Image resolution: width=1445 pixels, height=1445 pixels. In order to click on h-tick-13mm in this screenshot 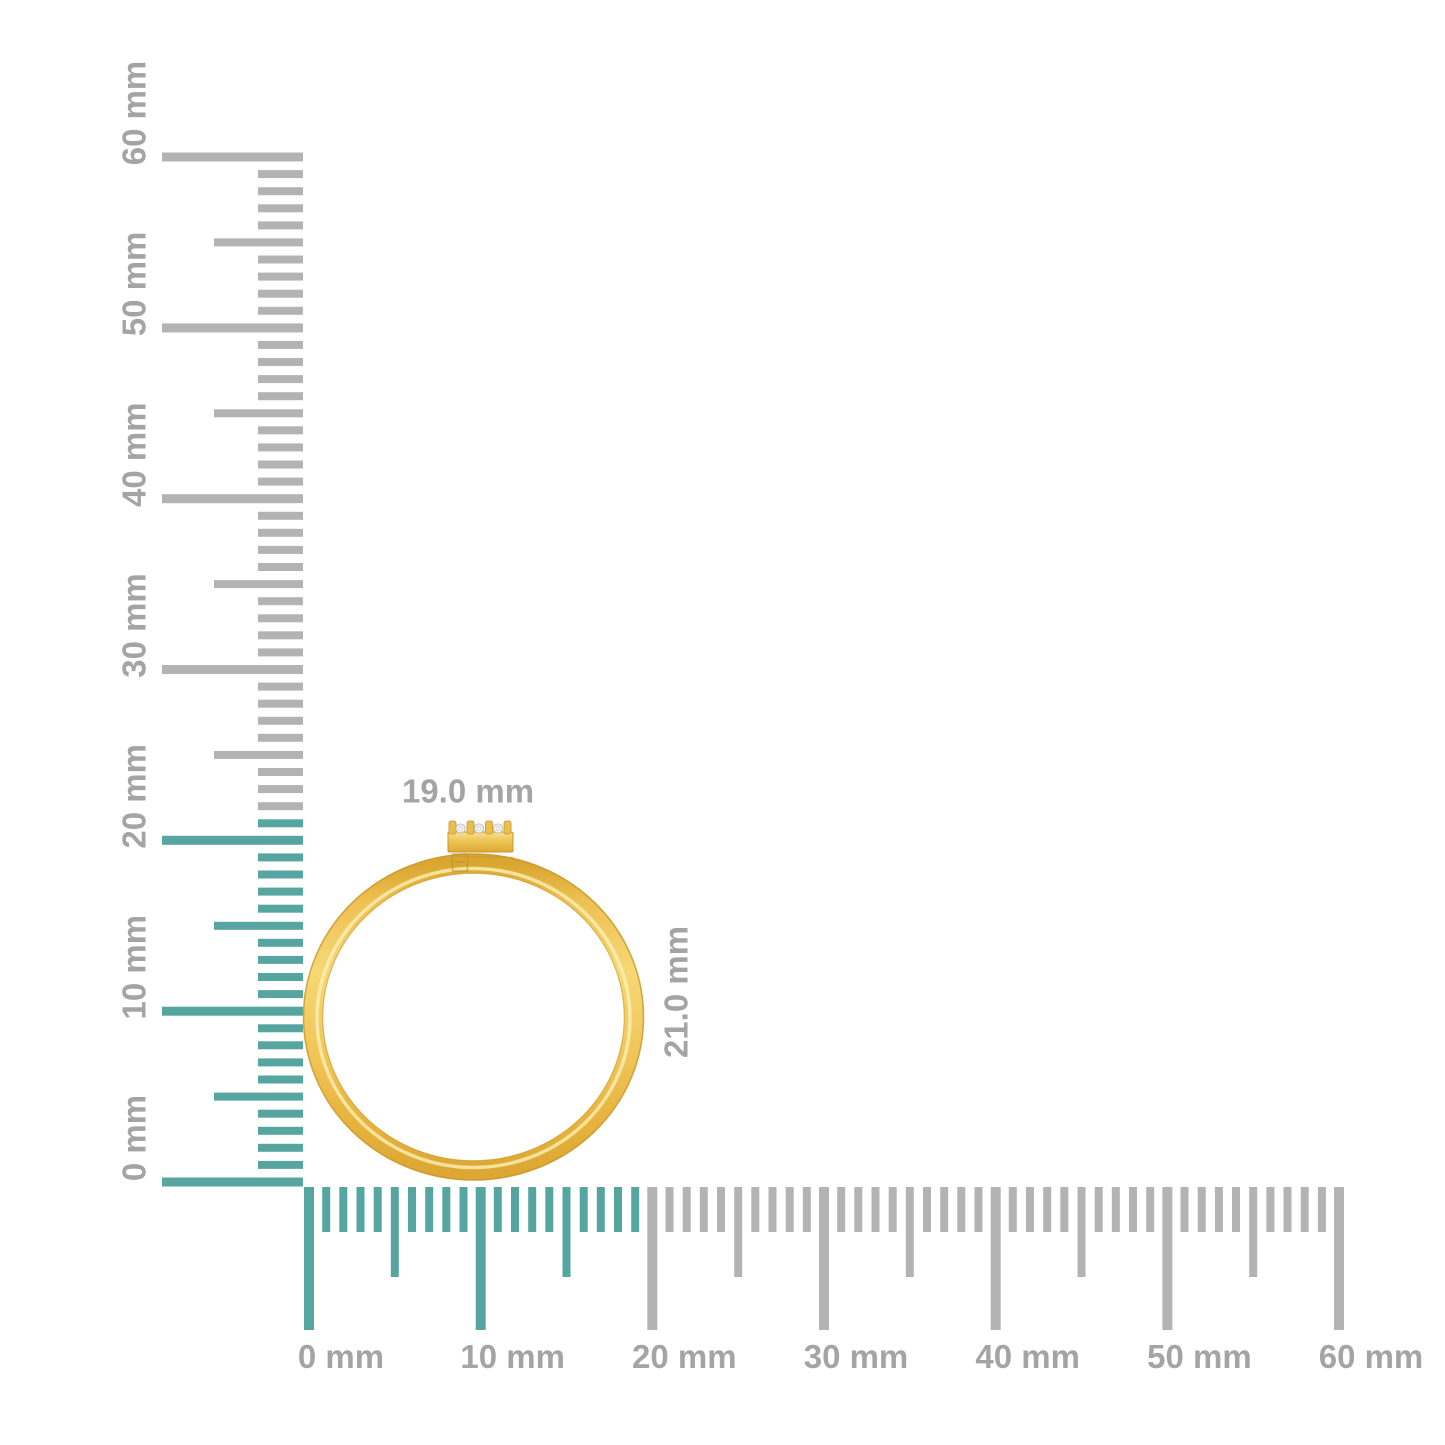, I will do `click(532, 1209)`.